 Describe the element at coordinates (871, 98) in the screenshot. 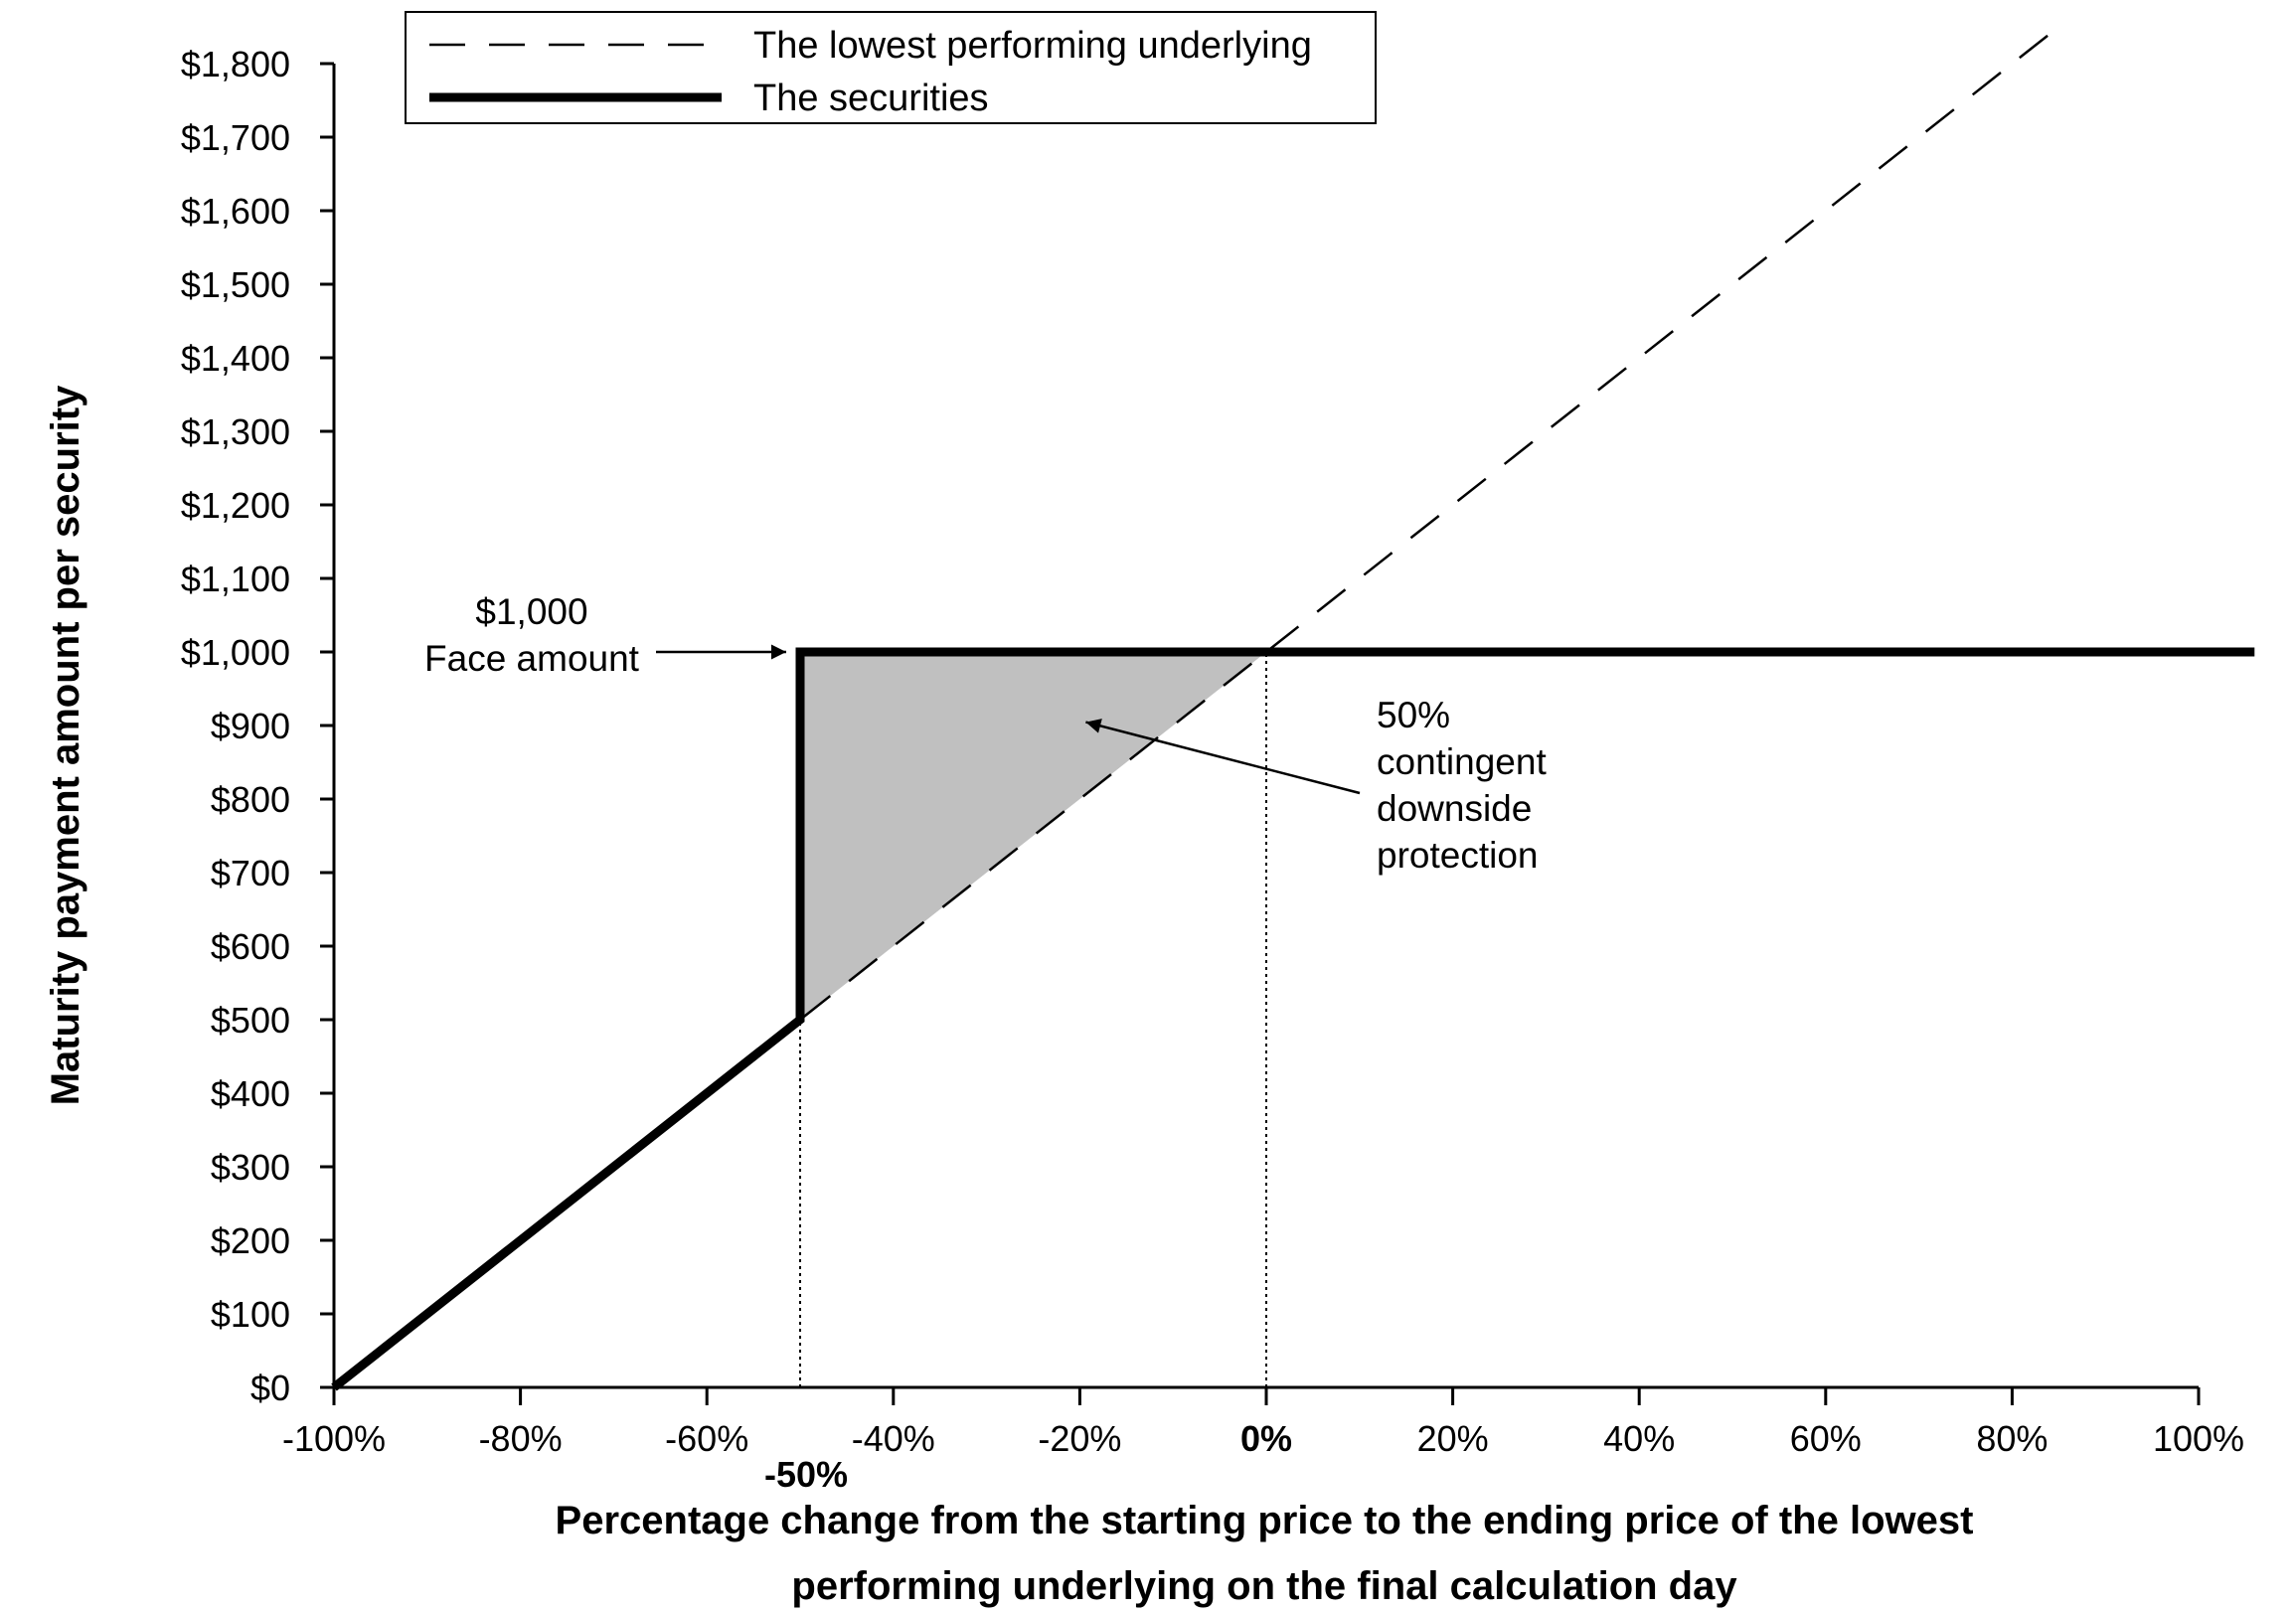

I see `legend-label: The securities` at that location.